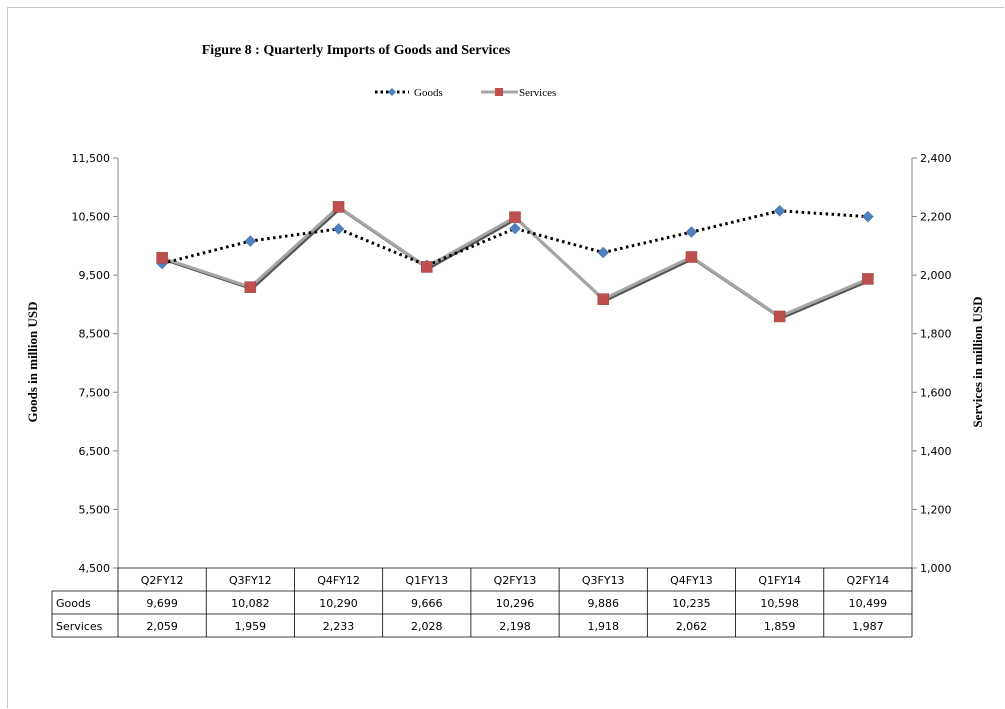  What do you see at coordinates (338, 207) in the screenshot?
I see `services-point-q4fy12` at bounding box center [338, 207].